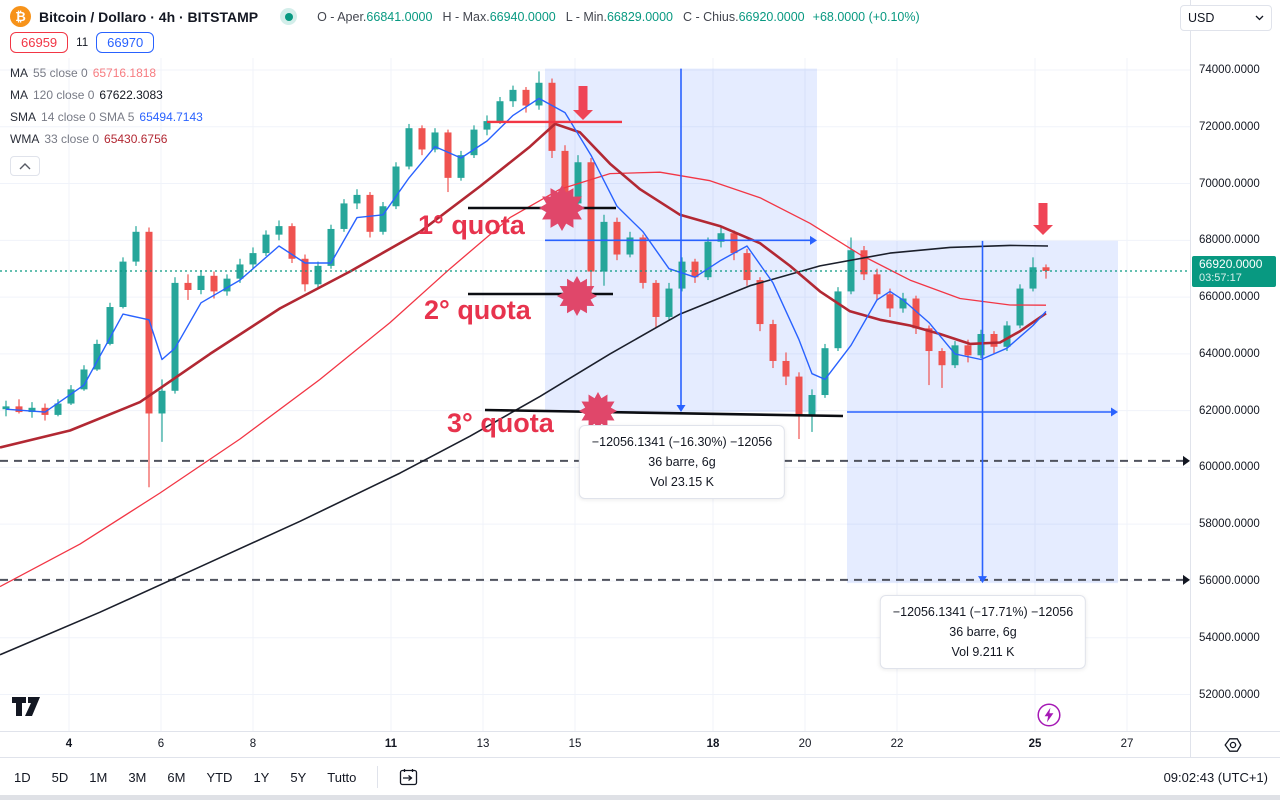  I want to click on price-tick: 58000.0000, so click(1229, 524).